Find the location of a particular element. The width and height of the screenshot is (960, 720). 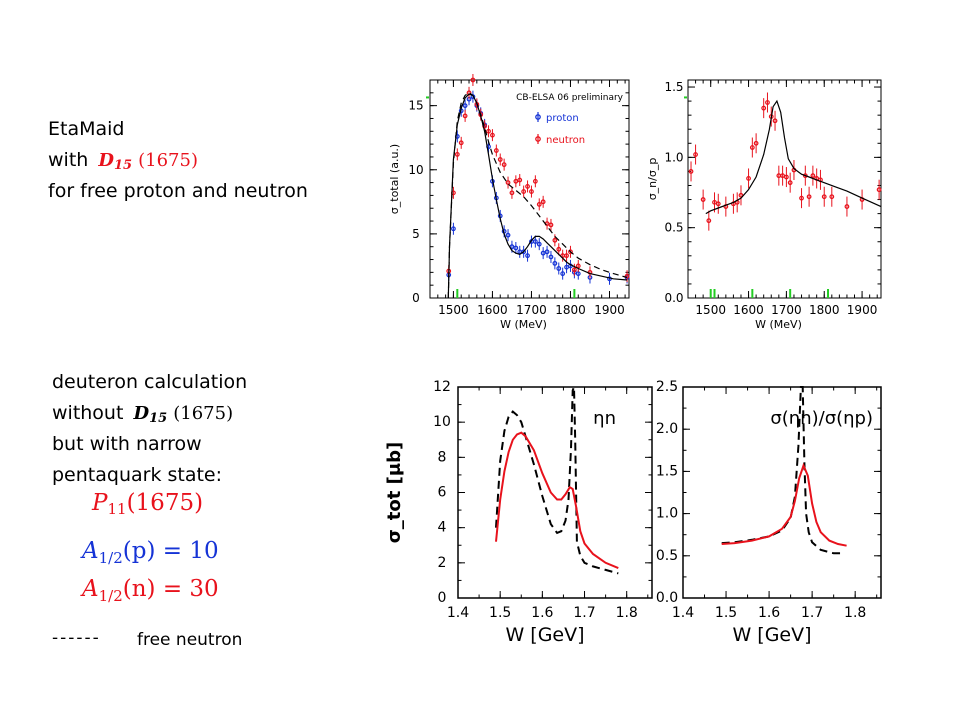

d15-letter: D is located at coordinates (106, 160).